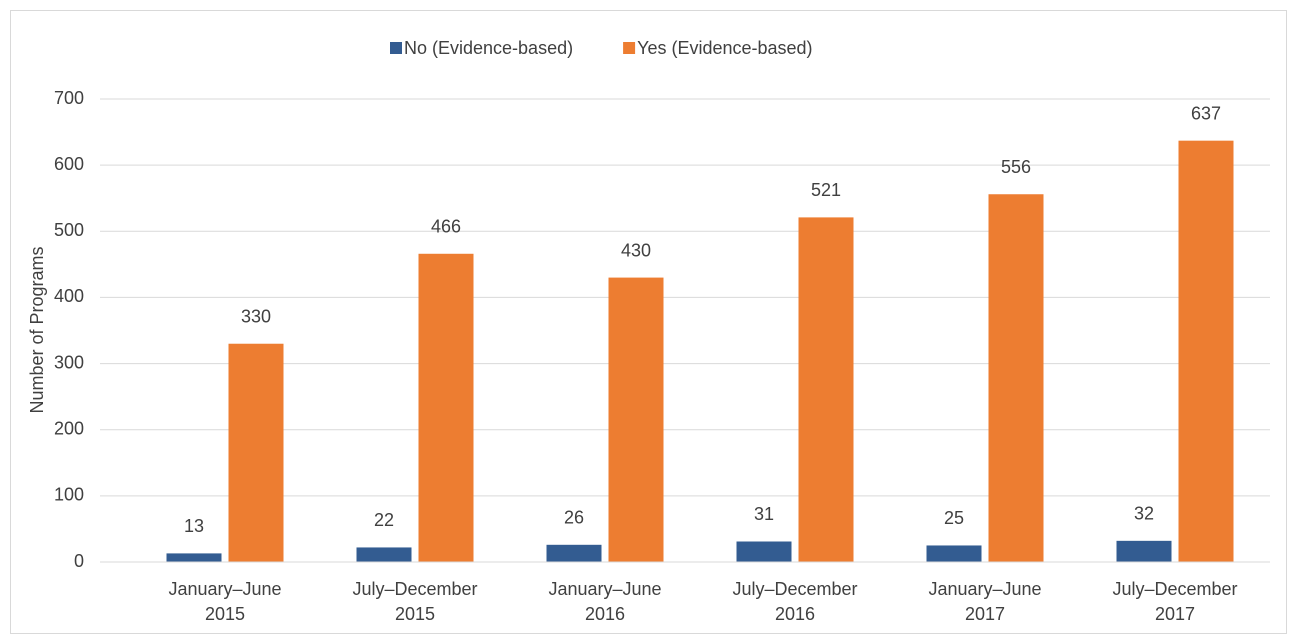  Describe the element at coordinates (69, 164) in the screenshot. I see `y-tick-label: 600` at that location.